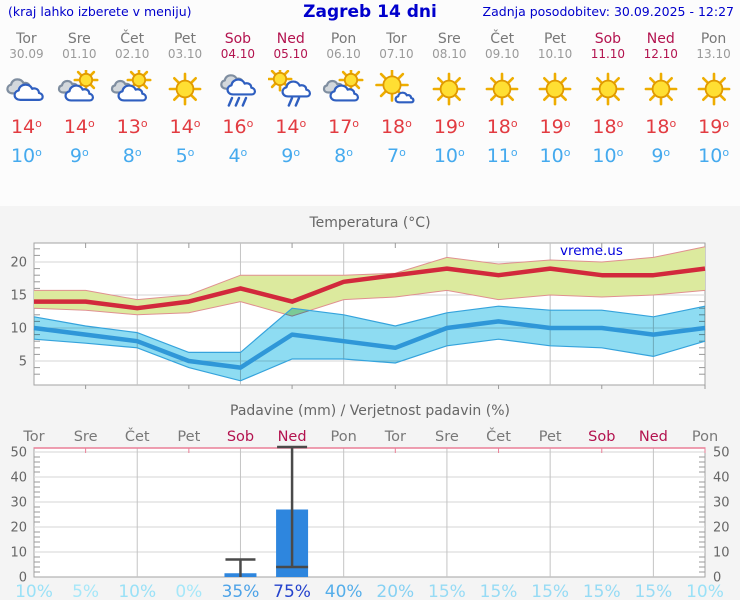  Describe the element at coordinates (396, 39) in the screenshot. I see `day-label: Tor` at that location.